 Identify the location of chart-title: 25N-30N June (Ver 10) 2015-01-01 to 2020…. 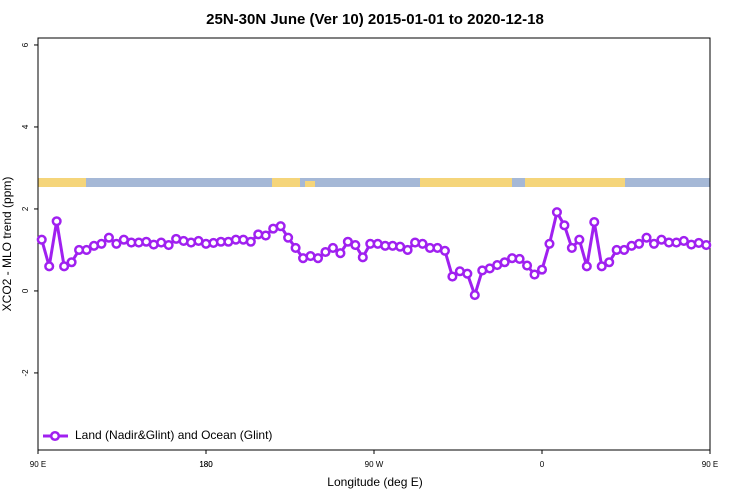
(375, 19).